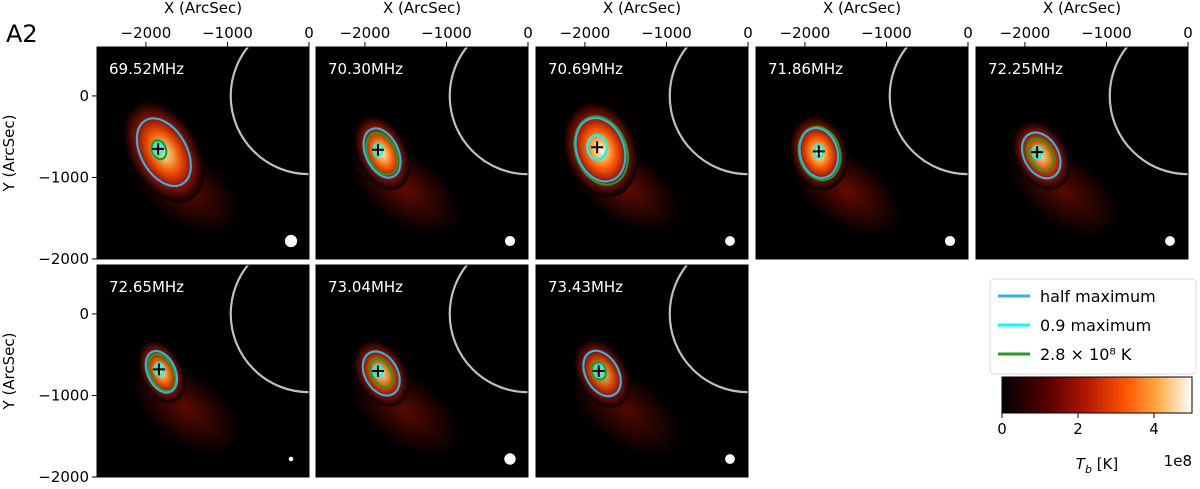 This screenshot has width=1200, height=489. Describe the element at coordinates (365, 69) in the screenshot. I see `frequency-label: 70.30MHz` at that location.